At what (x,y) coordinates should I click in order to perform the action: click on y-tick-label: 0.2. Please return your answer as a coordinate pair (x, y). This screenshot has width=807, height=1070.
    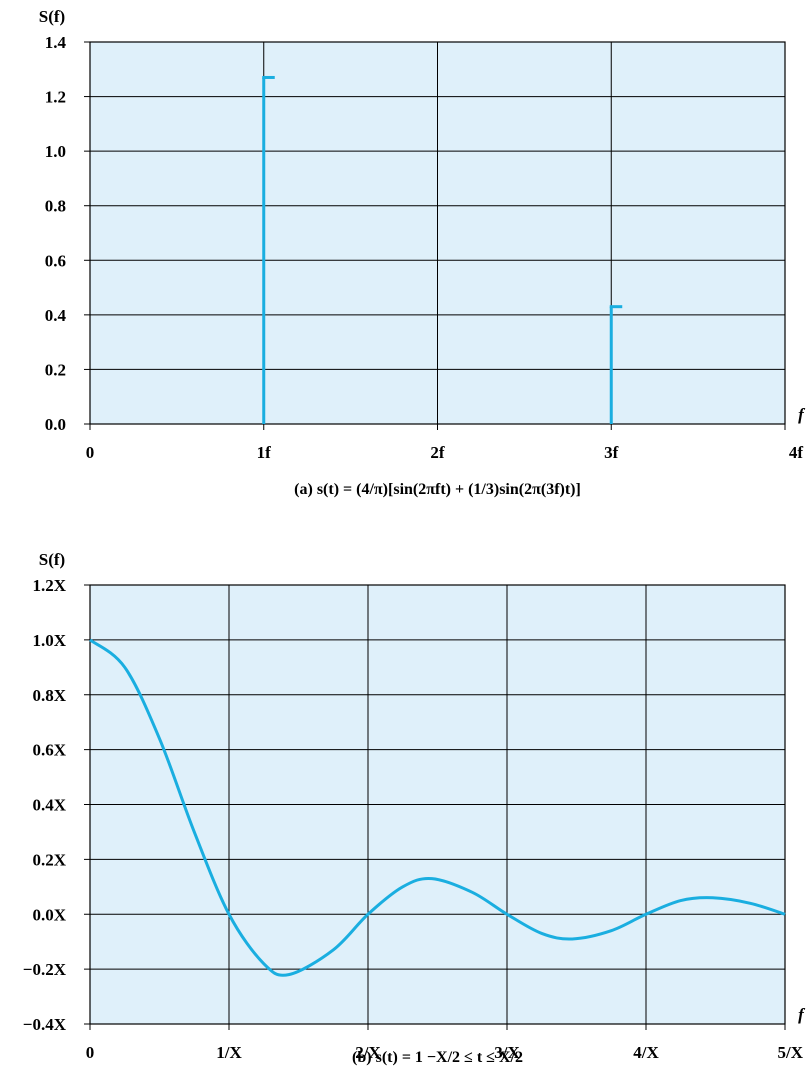
    Looking at the image, I should click on (55, 369).